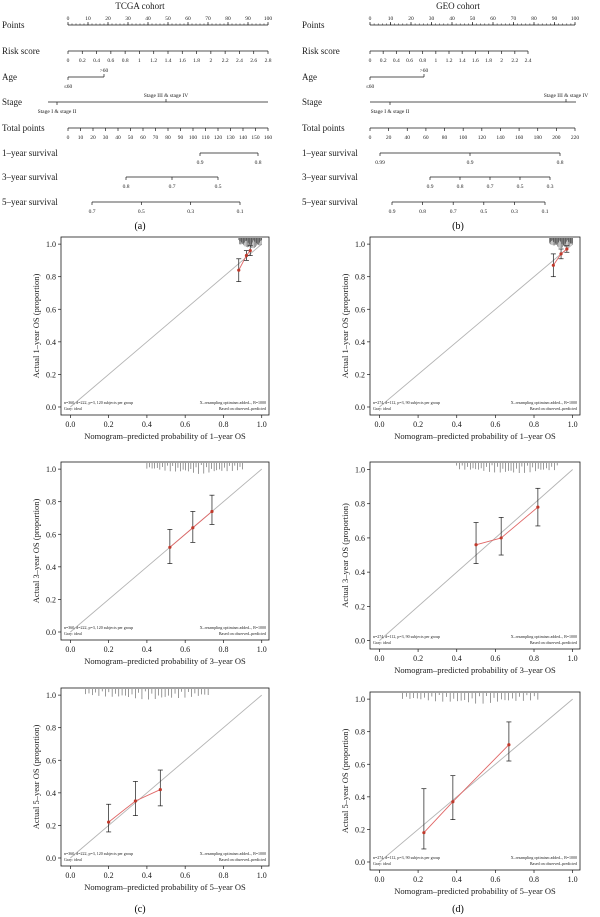 This screenshot has height=917, width=600. I want to click on nomogram-tick-label: 0.9, so click(200, 163).